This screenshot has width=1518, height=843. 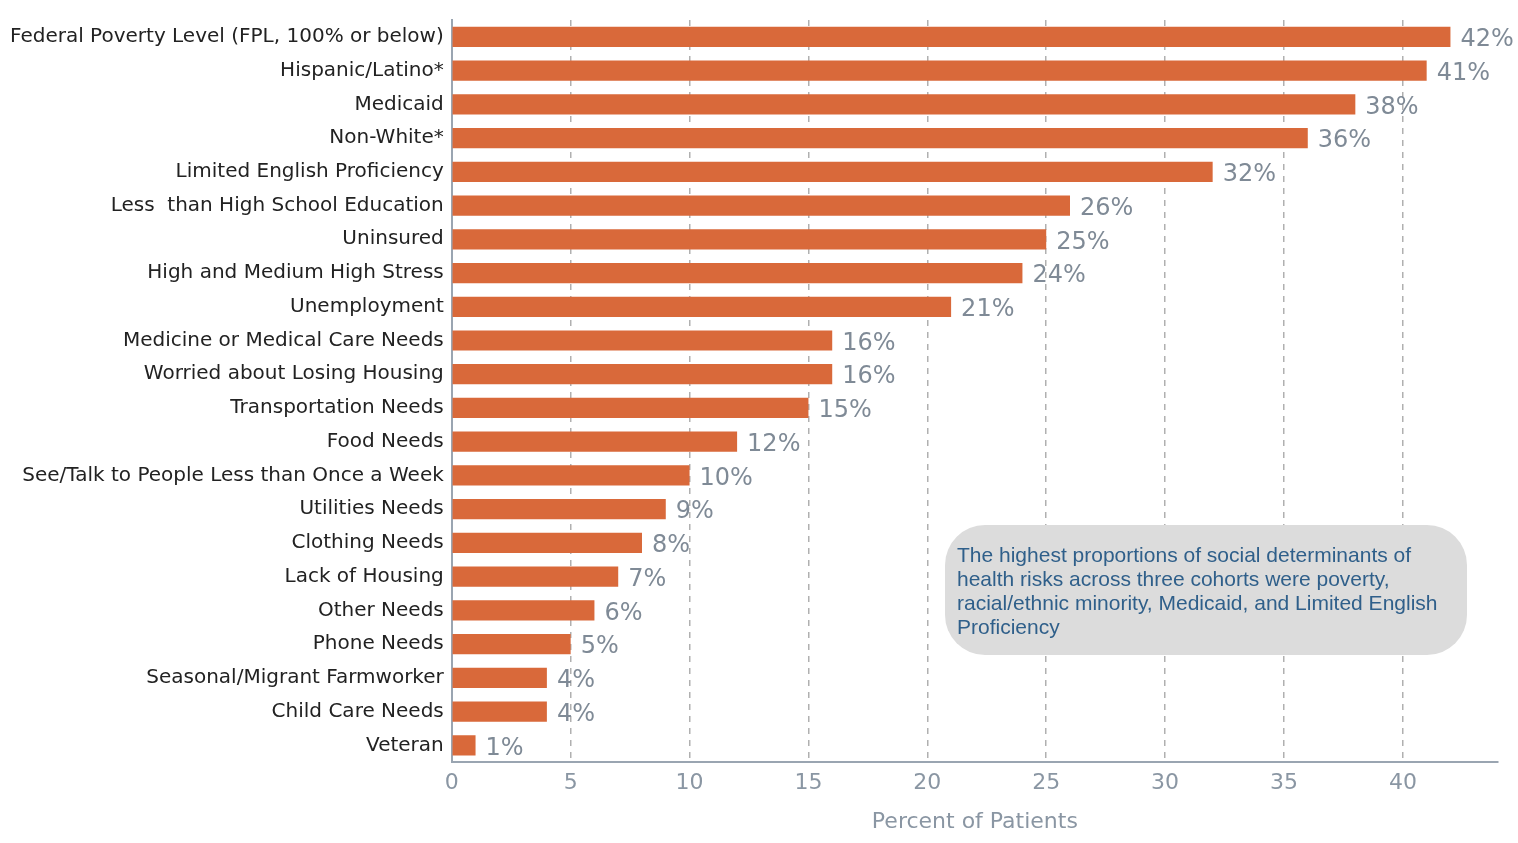 I want to click on y-tick-label: Food Needs, so click(x=385, y=439).